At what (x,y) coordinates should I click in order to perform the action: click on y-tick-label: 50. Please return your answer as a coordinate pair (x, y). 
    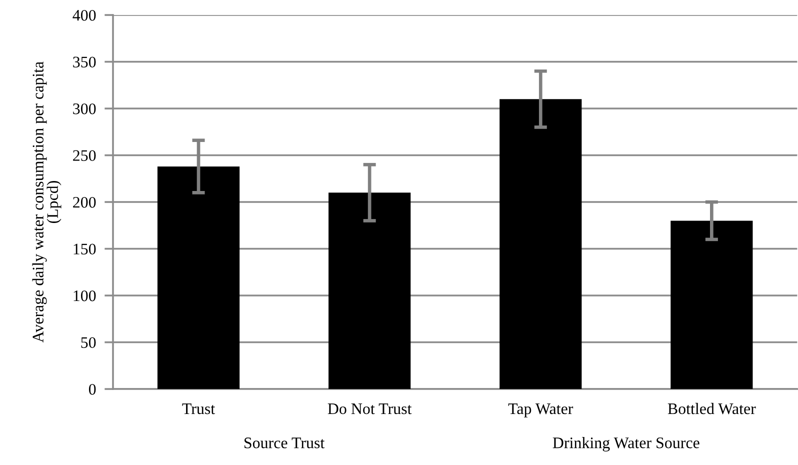
    Looking at the image, I should click on (88, 342).